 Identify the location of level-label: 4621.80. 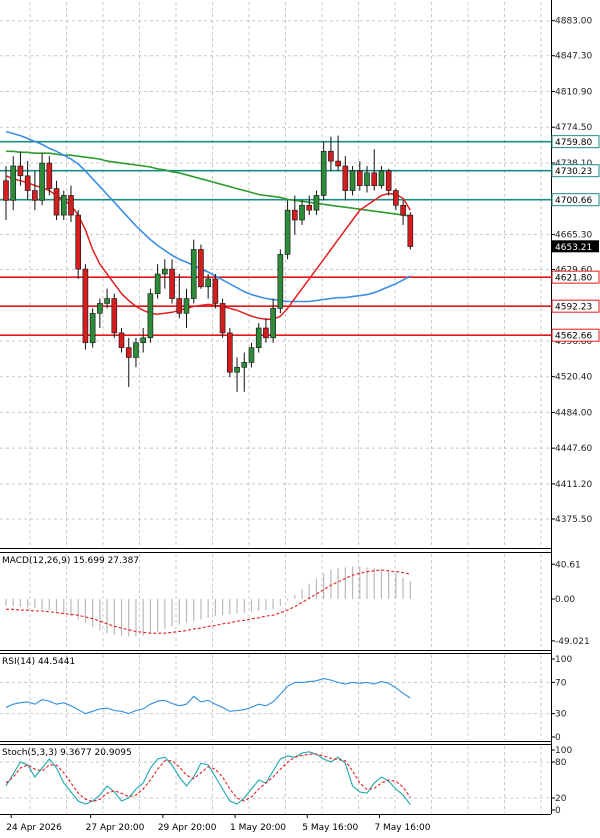
(573, 279).